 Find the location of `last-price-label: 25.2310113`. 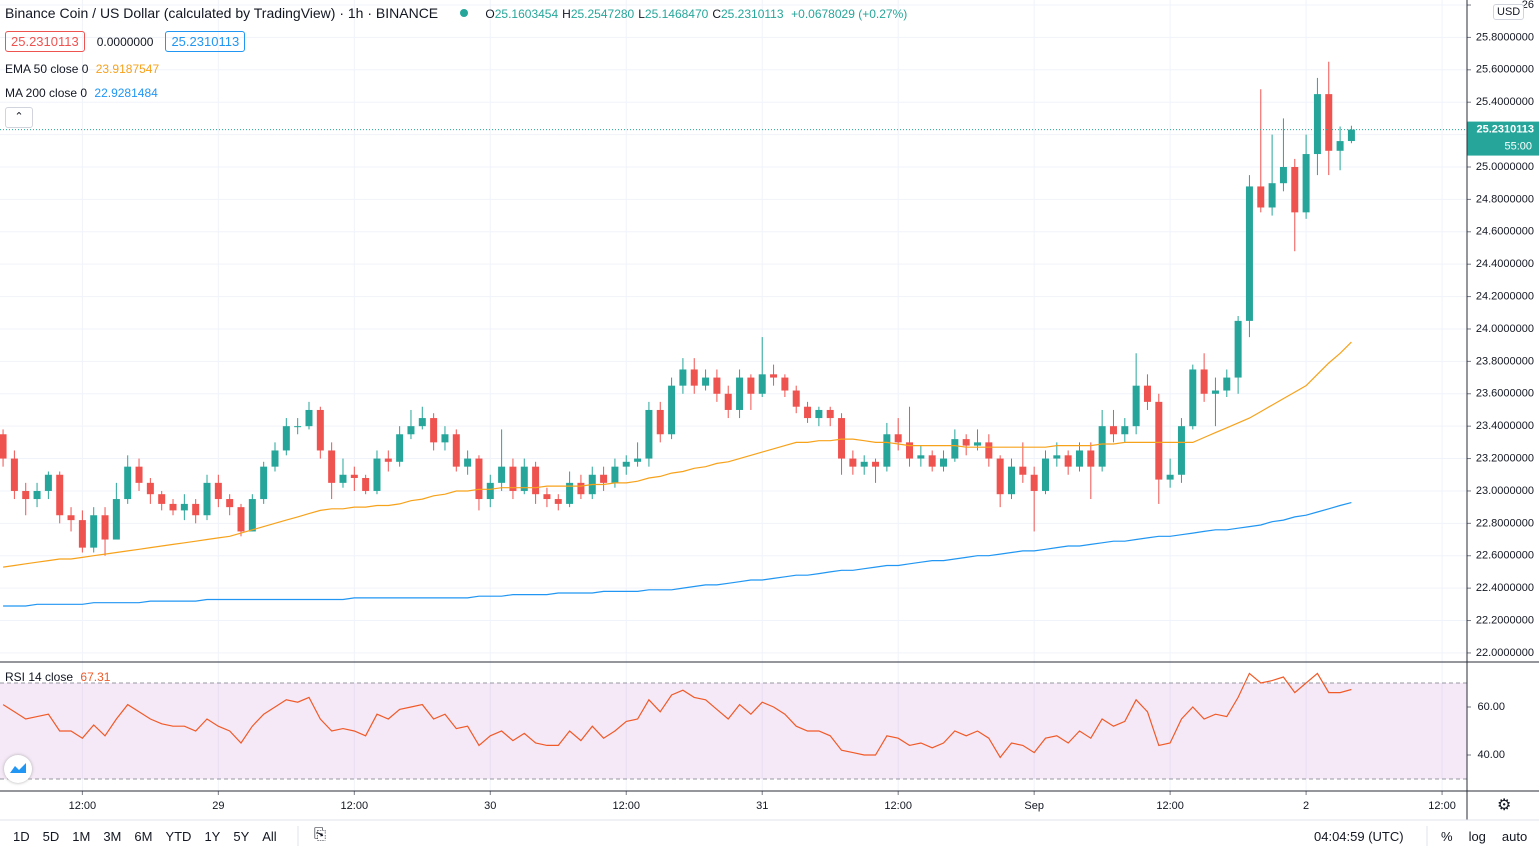

last-price-label: 25.2310113 is located at coordinates (1505, 129).